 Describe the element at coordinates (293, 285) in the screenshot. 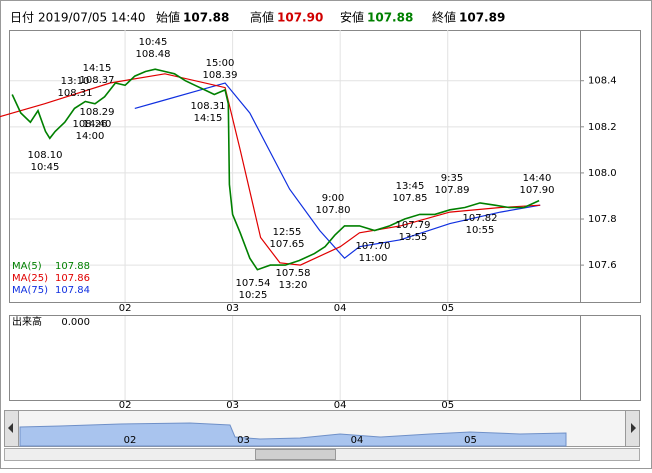

I see `annotation: 13:20` at that location.